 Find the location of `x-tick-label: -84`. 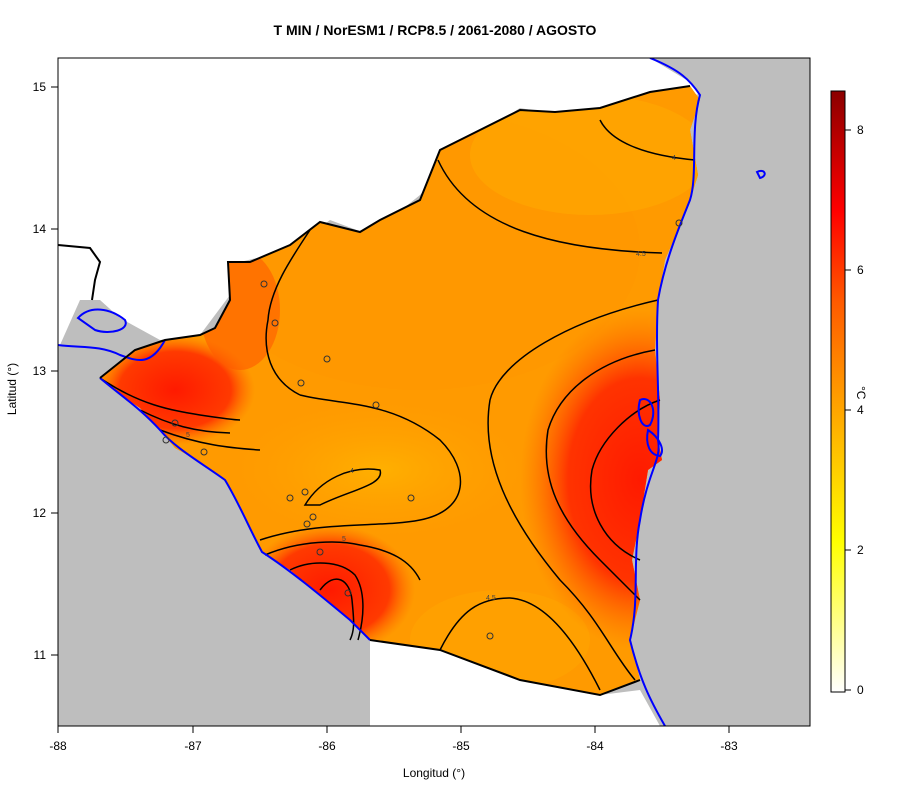

x-tick-label: -84 is located at coordinates (595, 746).